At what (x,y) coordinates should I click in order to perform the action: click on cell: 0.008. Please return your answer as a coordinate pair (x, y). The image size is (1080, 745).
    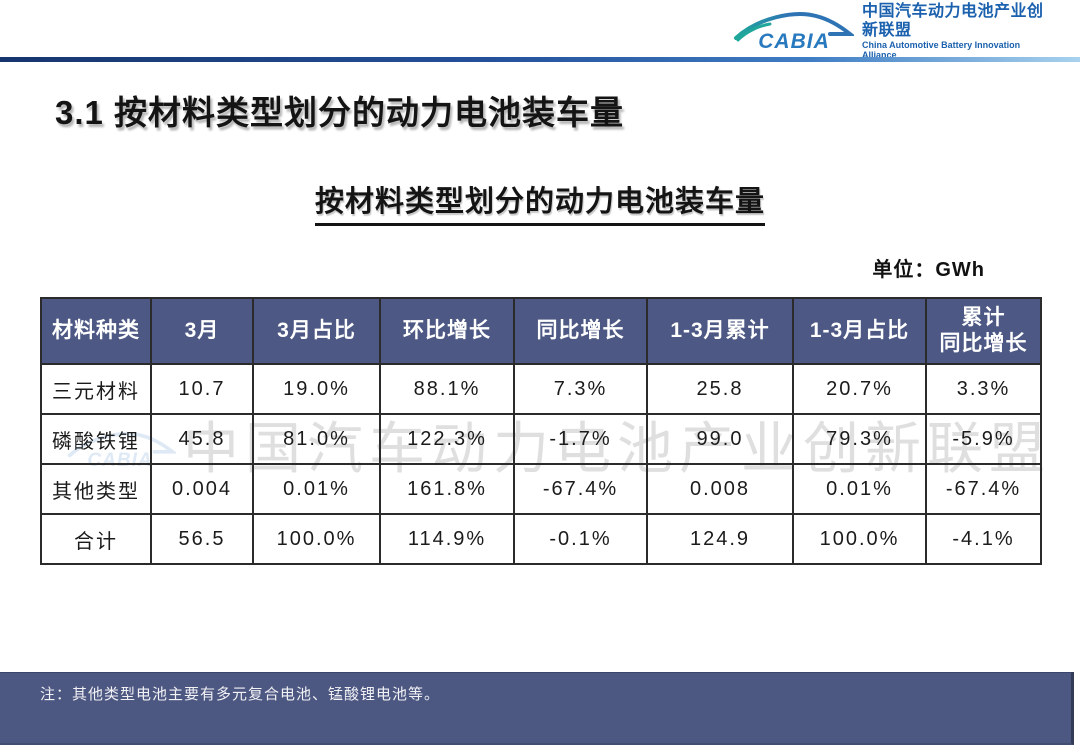
    Looking at the image, I should click on (720, 489).